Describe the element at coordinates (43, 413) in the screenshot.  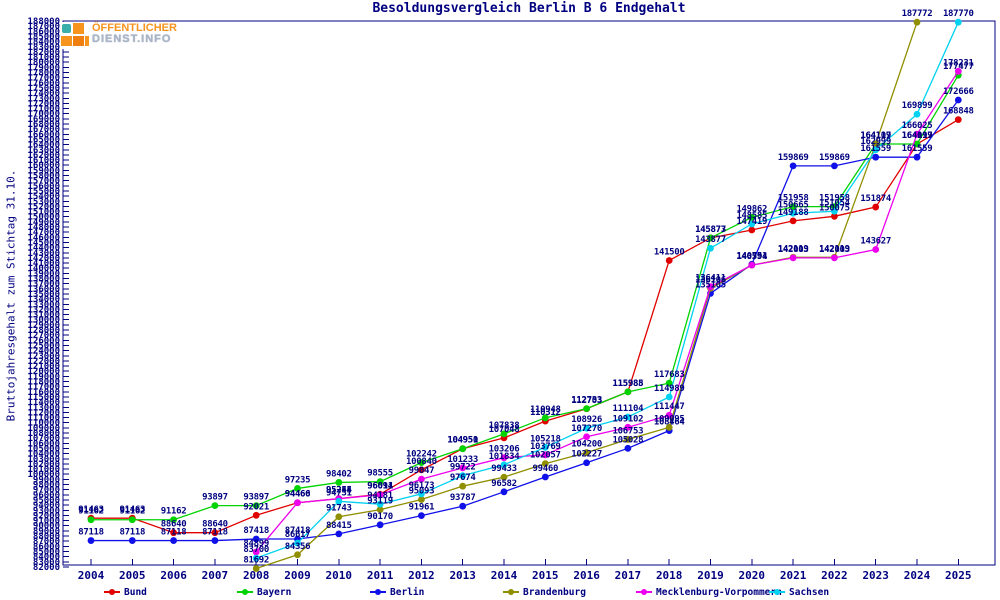
I see `svg-text: 112000` at that location.